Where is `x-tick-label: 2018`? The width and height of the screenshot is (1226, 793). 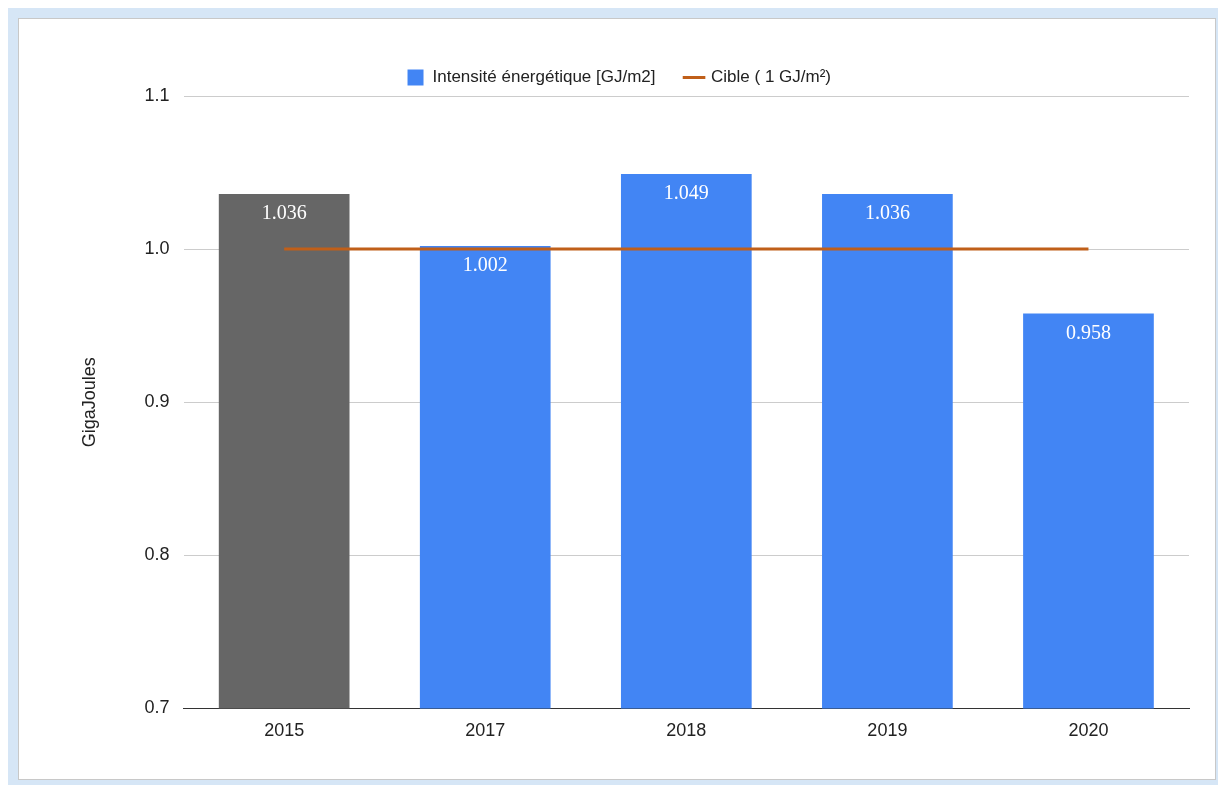
x-tick-label: 2018 is located at coordinates (686, 730).